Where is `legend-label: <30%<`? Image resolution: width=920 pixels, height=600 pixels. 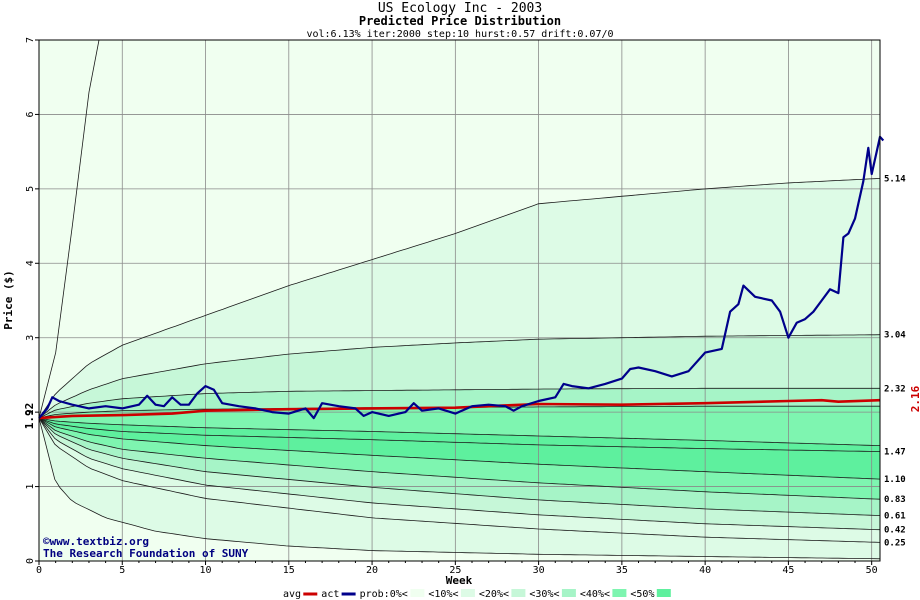 legend-label: <30%< is located at coordinates (544, 594).